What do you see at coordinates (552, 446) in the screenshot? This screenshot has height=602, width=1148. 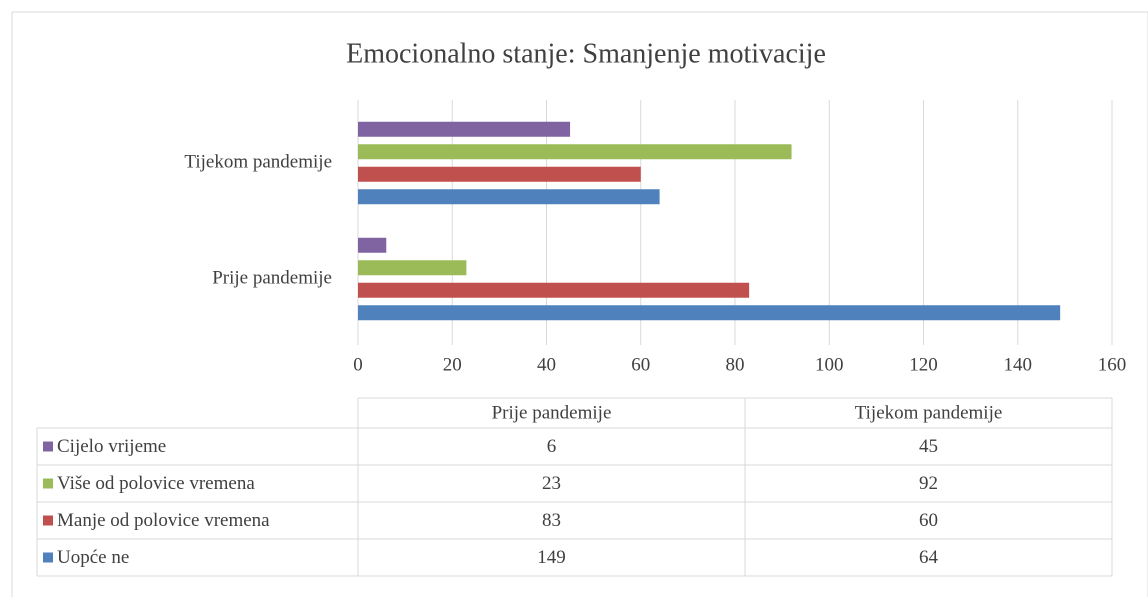 I see `table-value: 6` at bounding box center [552, 446].